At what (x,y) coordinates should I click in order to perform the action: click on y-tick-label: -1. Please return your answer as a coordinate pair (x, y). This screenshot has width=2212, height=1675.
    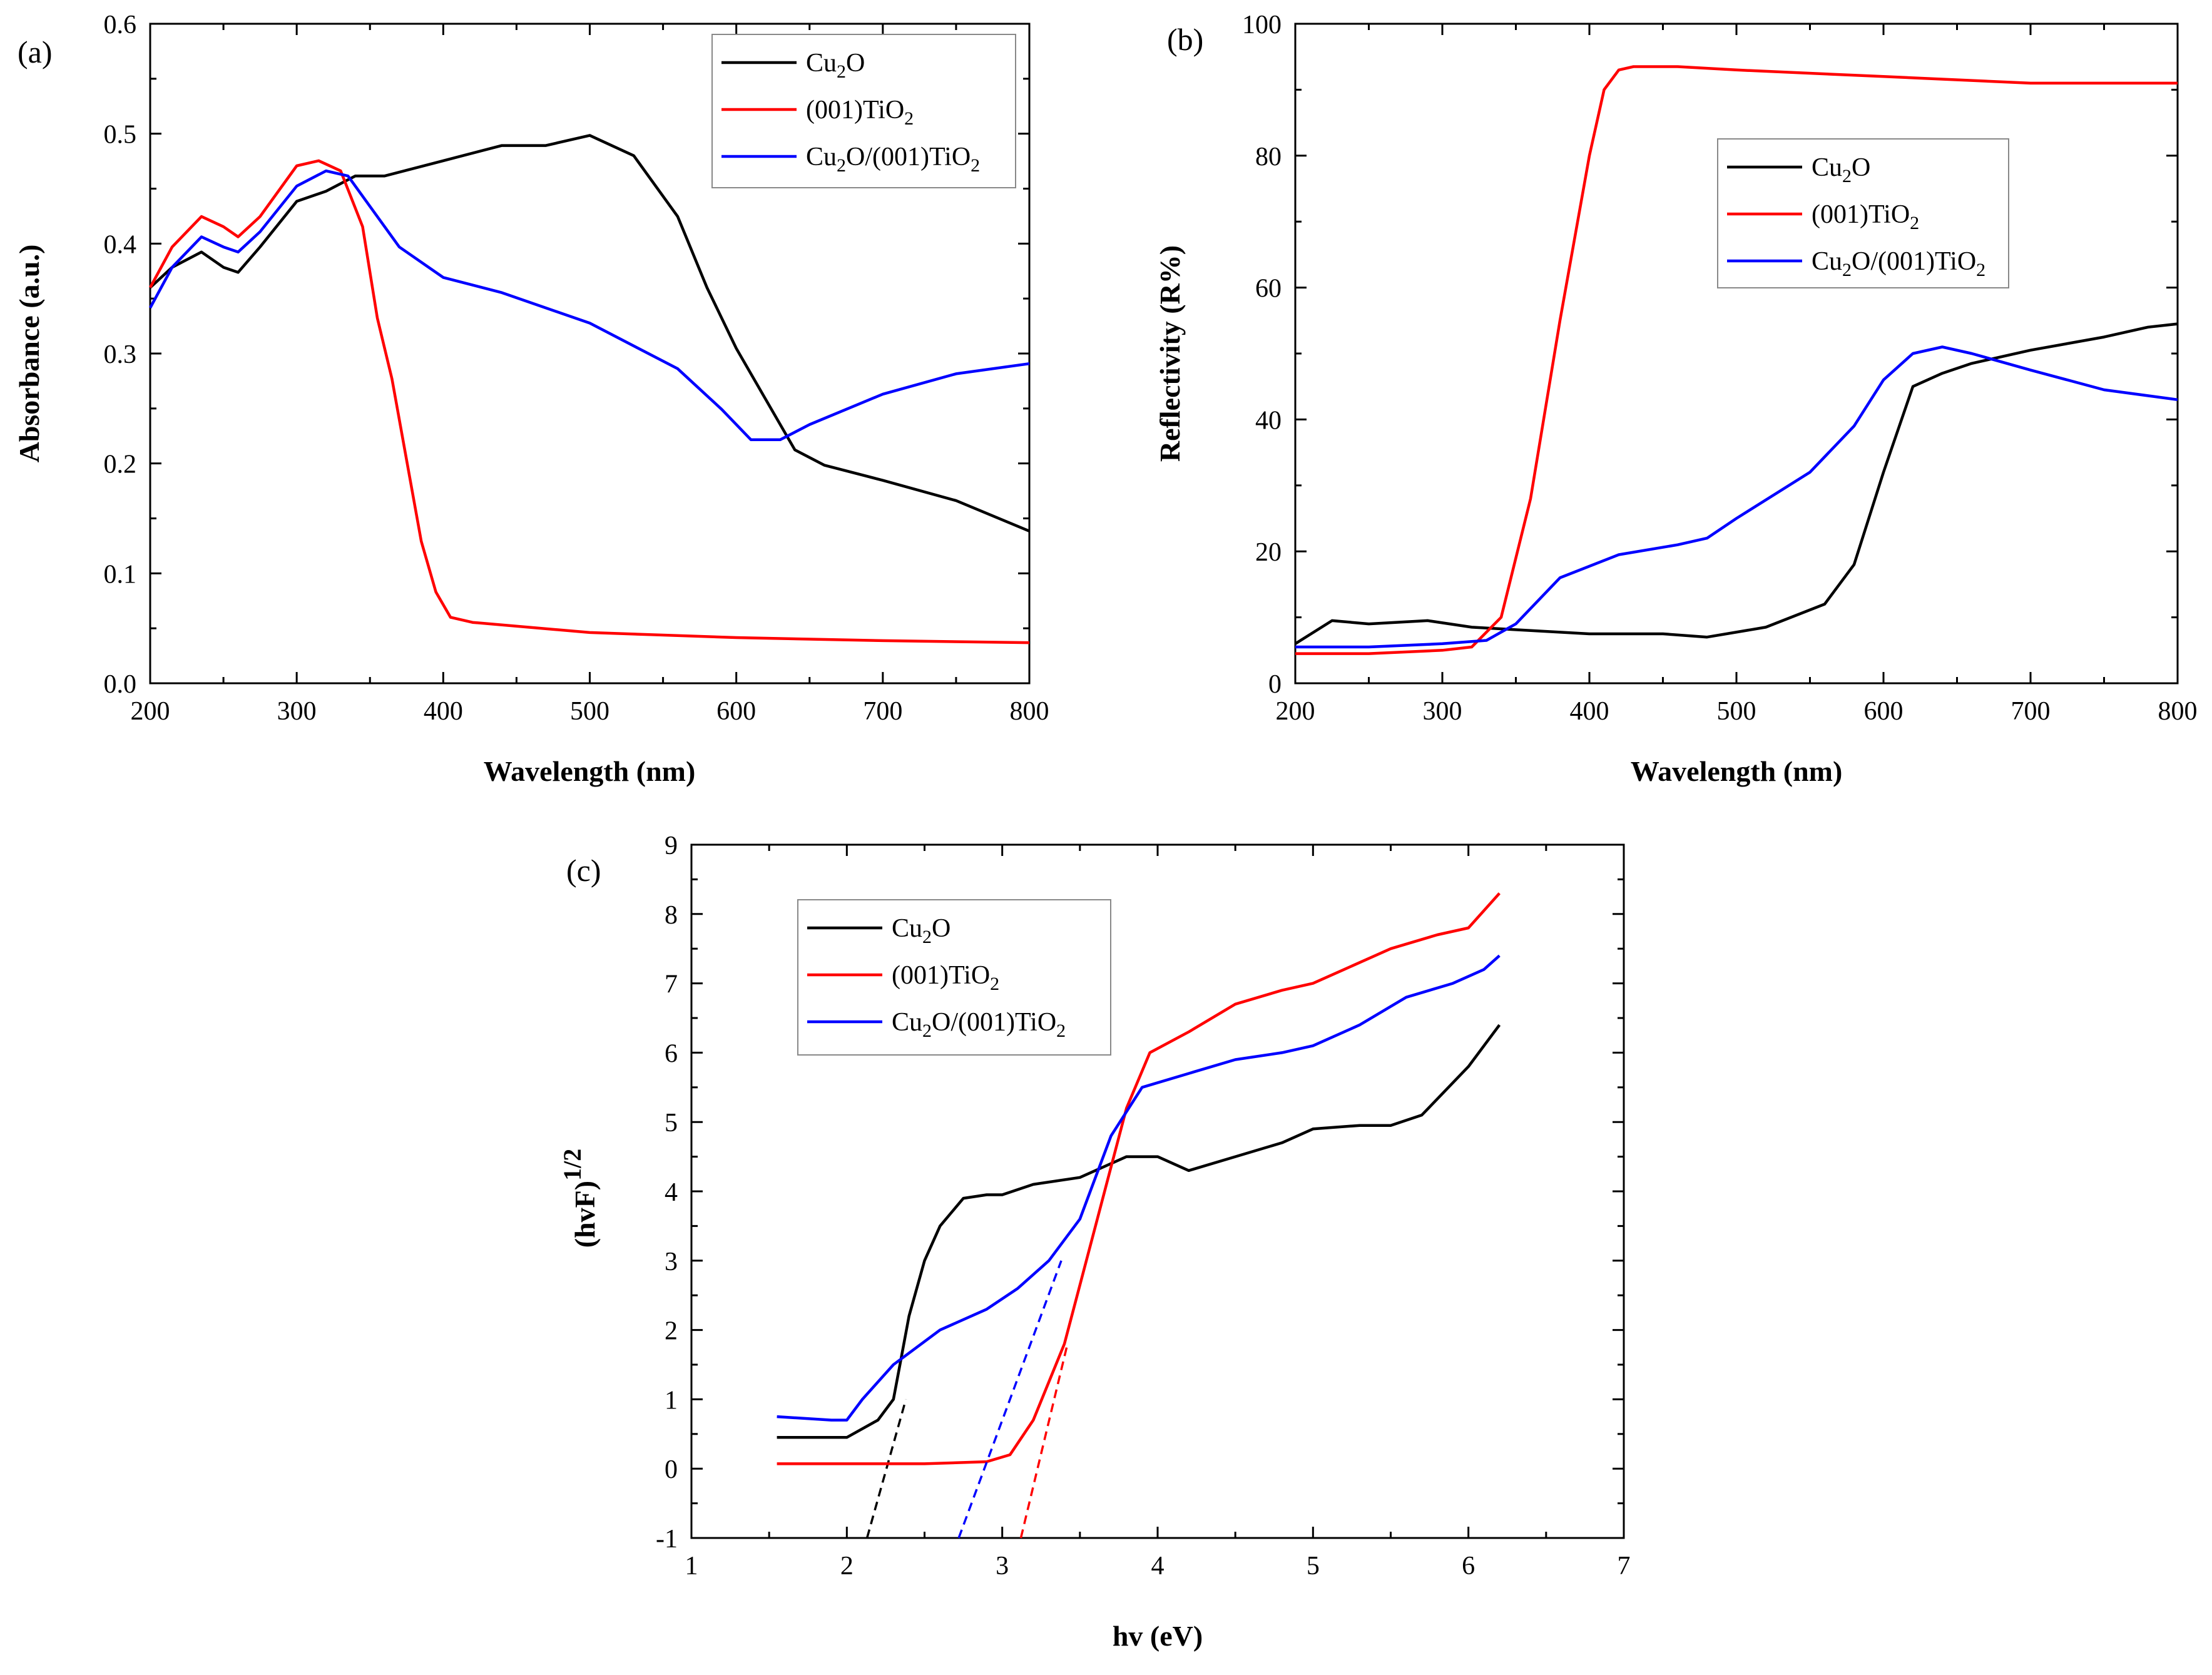
    Looking at the image, I should click on (667, 1539).